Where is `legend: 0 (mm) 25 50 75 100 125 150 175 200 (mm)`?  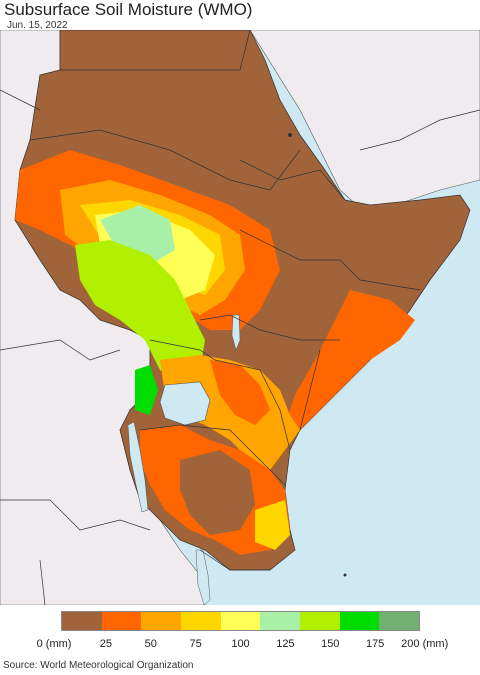 legend: 0 (mm) 25 50 75 100 125 150 175 200 (mm) is located at coordinates (240, 632).